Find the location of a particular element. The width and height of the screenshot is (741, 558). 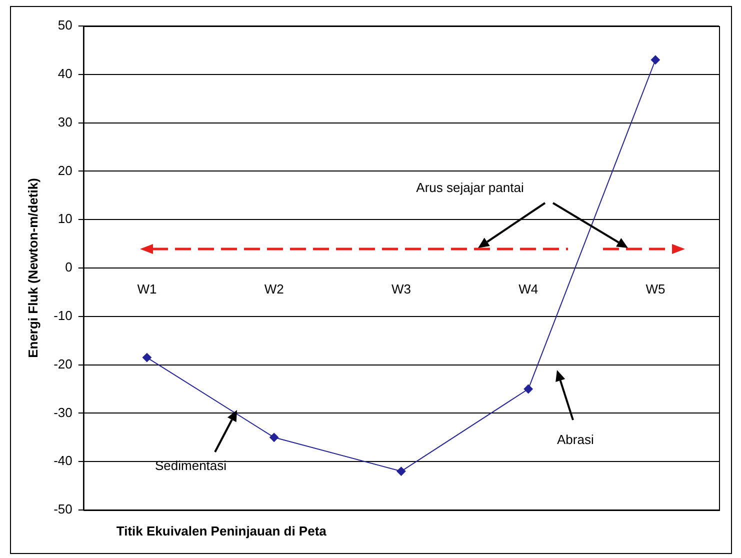

x-tick-label: W5 is located at coordinates (656, 288).